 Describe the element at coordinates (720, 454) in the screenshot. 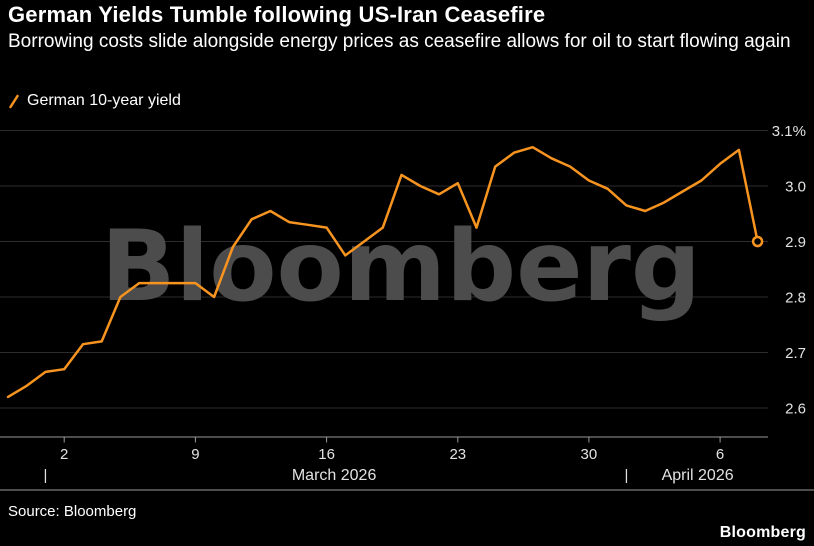

I see `svg-text: 6` at that location.